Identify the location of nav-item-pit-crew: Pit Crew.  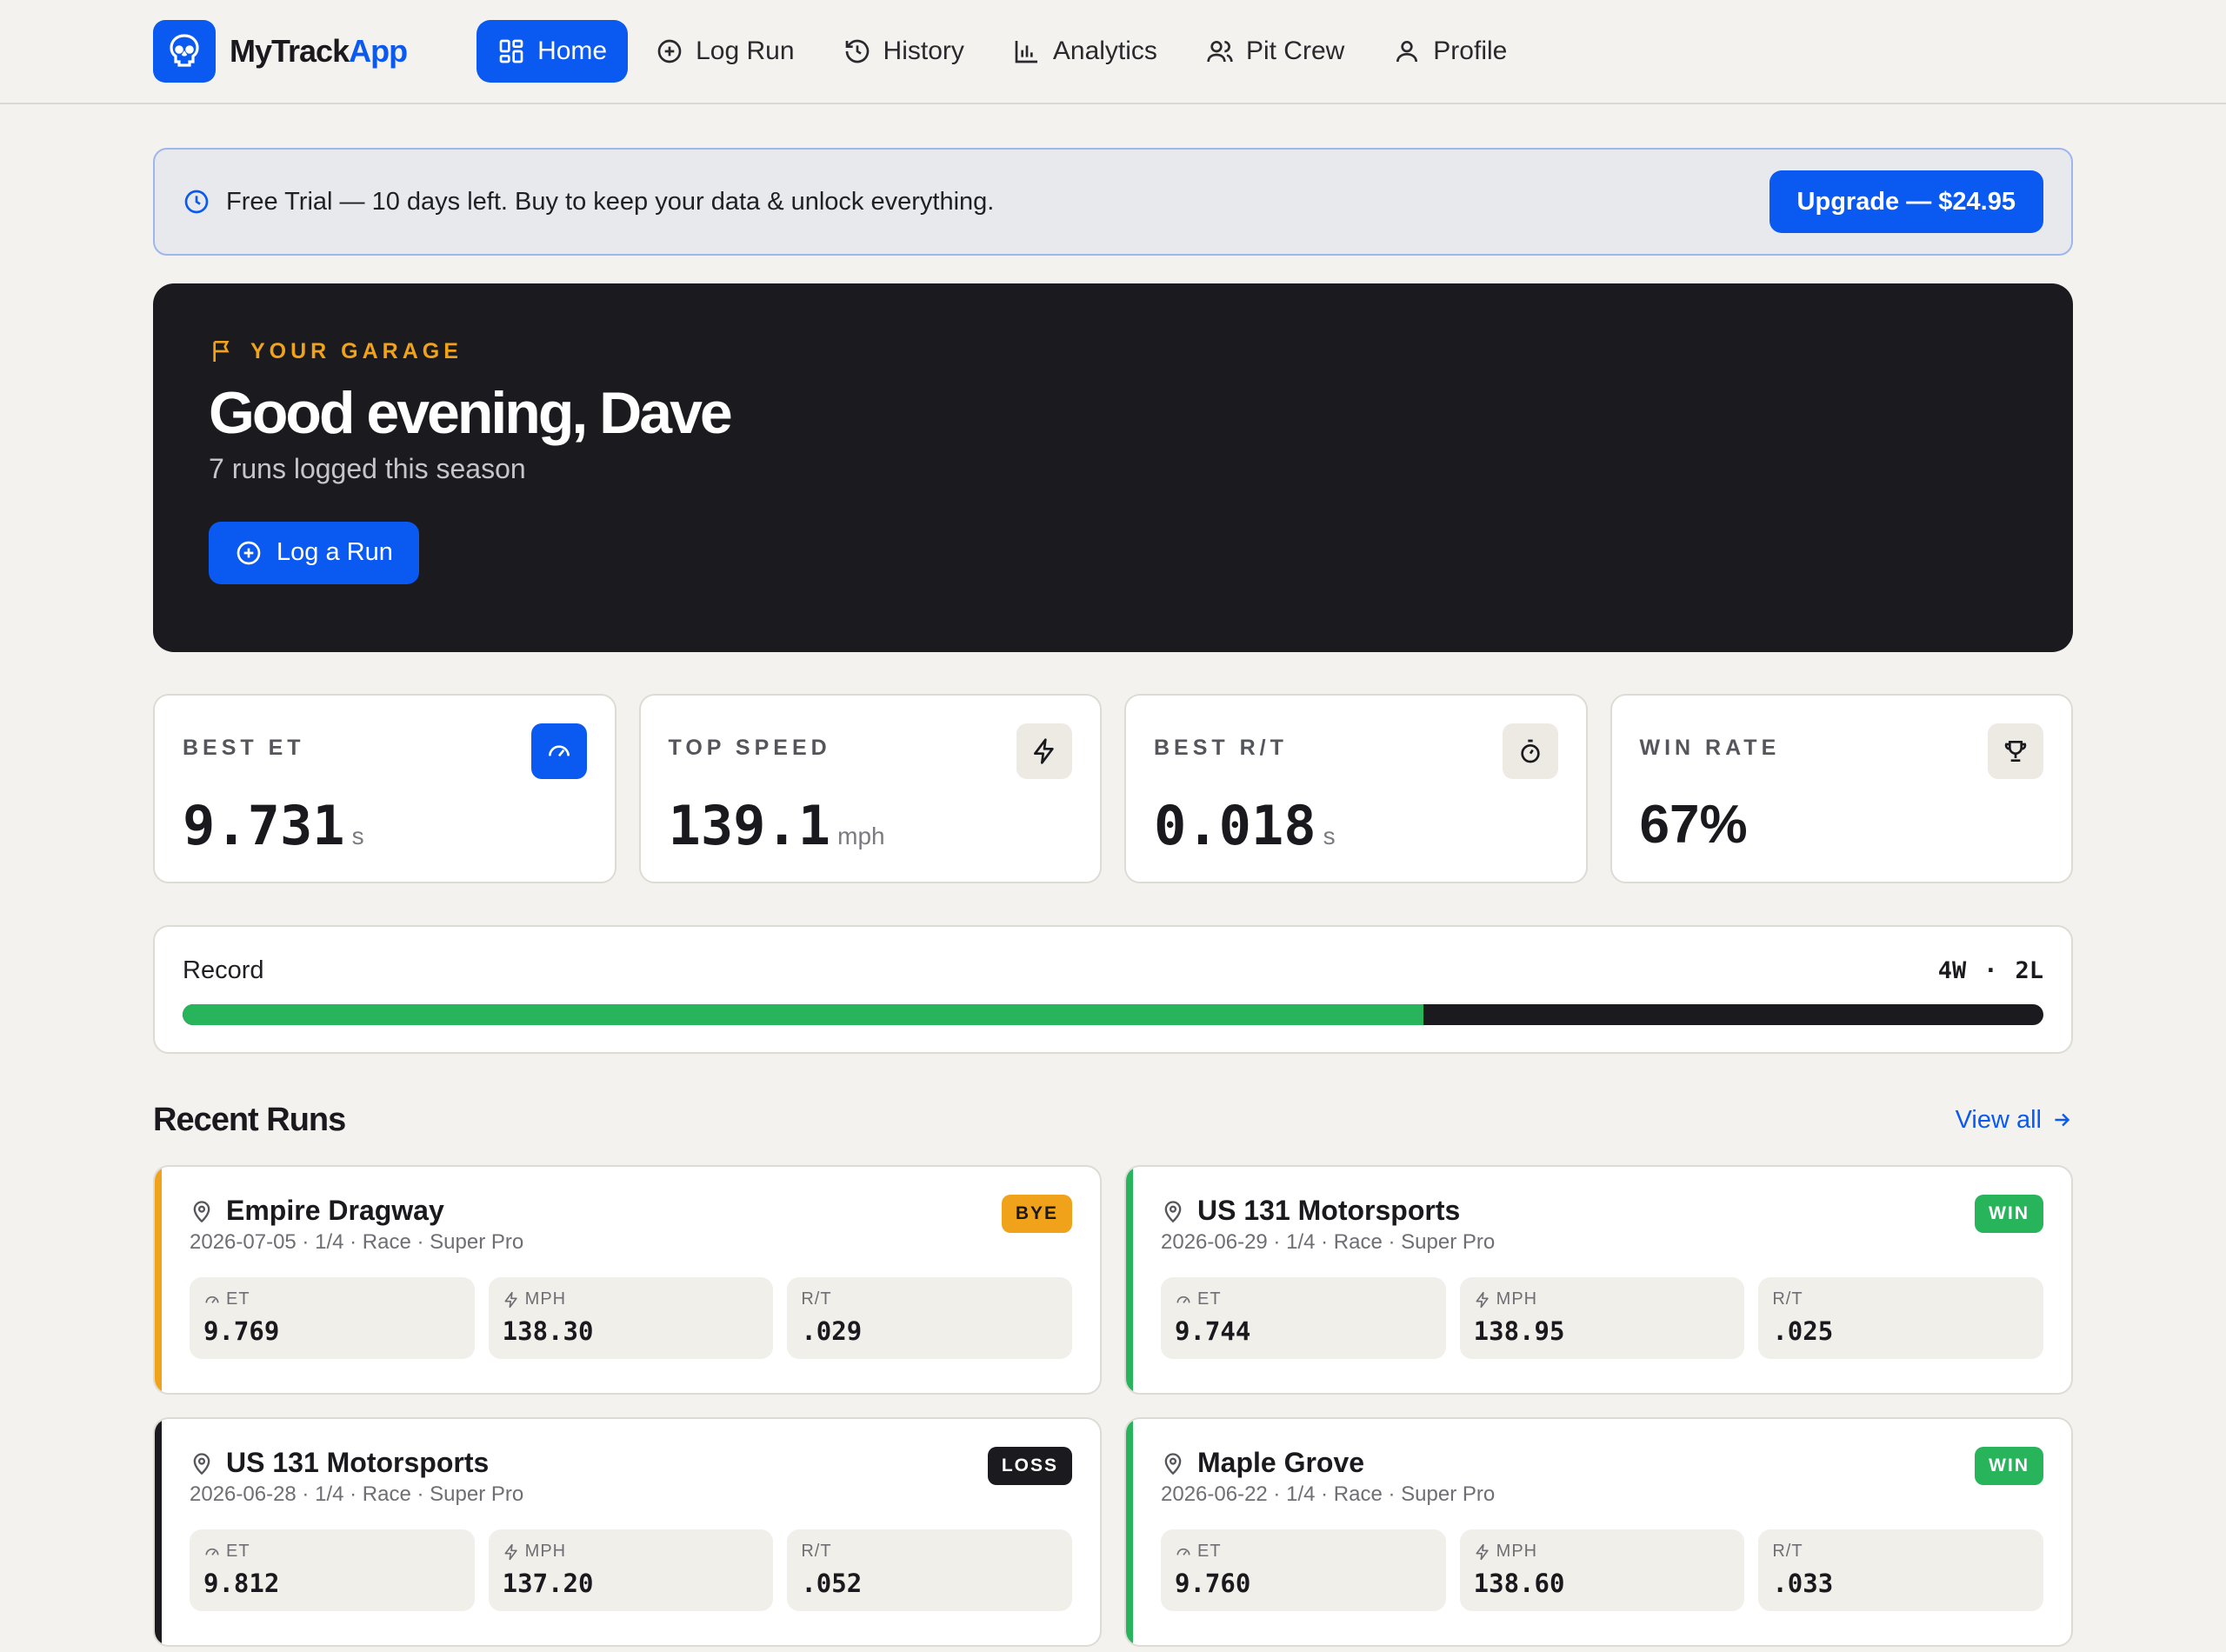
(1275, 51).